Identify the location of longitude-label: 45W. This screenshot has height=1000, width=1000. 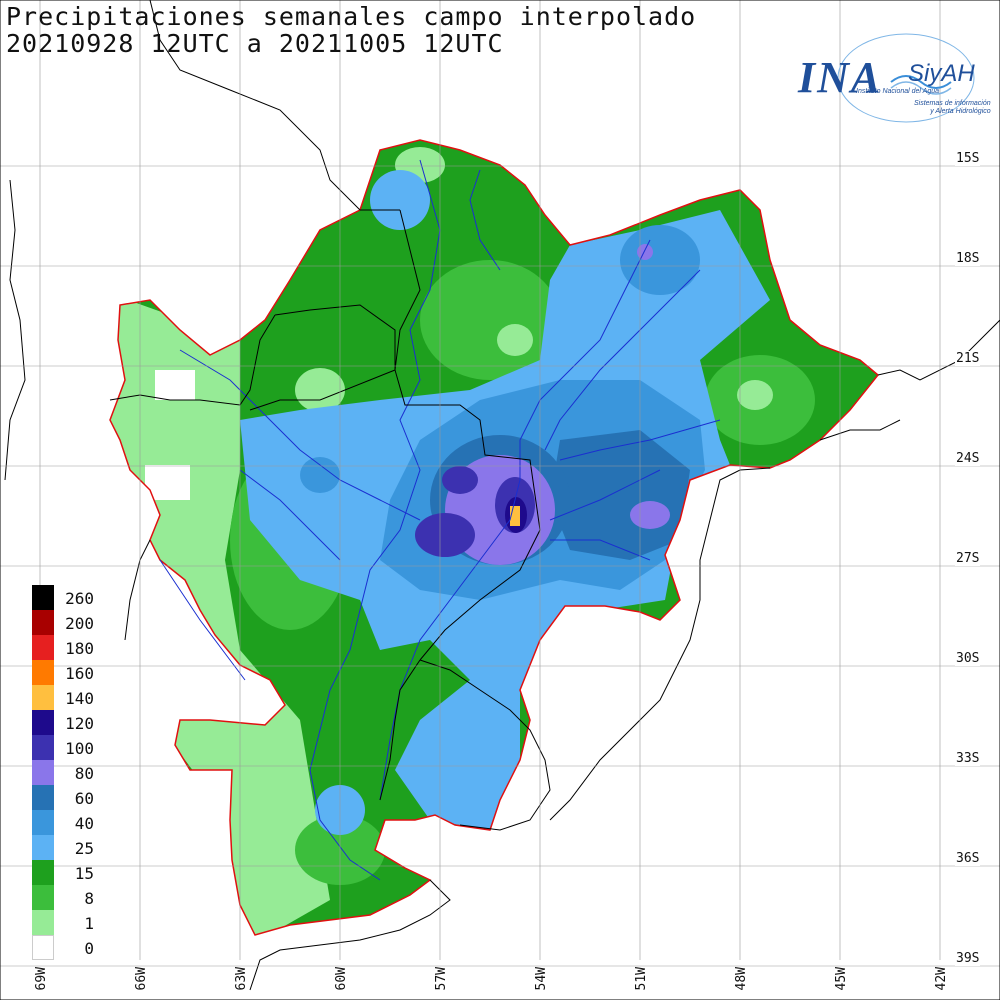
(841, 979).